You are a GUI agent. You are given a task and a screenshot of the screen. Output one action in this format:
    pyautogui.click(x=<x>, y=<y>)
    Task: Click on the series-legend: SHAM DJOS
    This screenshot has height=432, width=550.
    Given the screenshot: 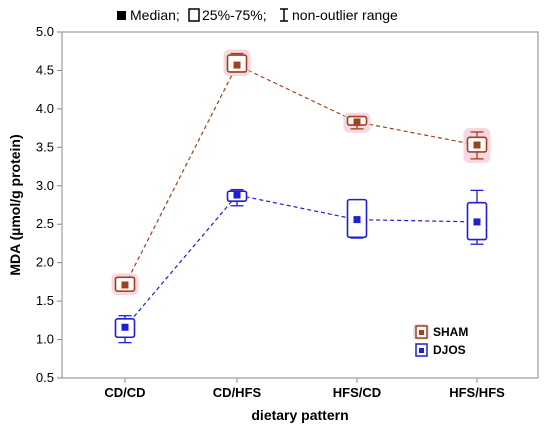 What is the action you would take?
    pyautogui.click(x=440, y=340)
    